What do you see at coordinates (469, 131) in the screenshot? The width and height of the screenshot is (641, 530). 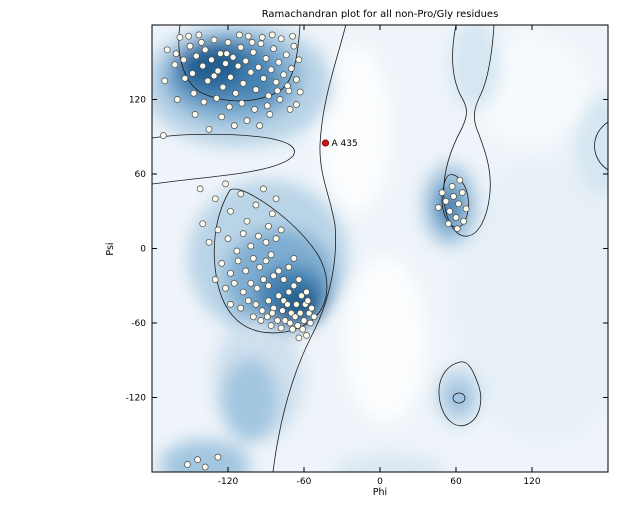 I see `contour-right-outer` at bounding box center [469, 131].